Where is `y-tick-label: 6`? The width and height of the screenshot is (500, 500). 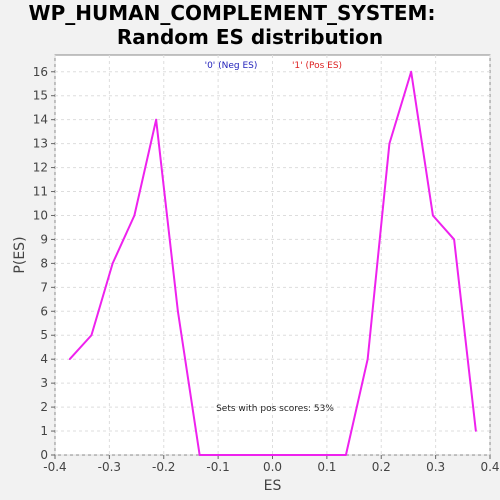 y-tick-label: 6 is located at coordinates (44, 311).